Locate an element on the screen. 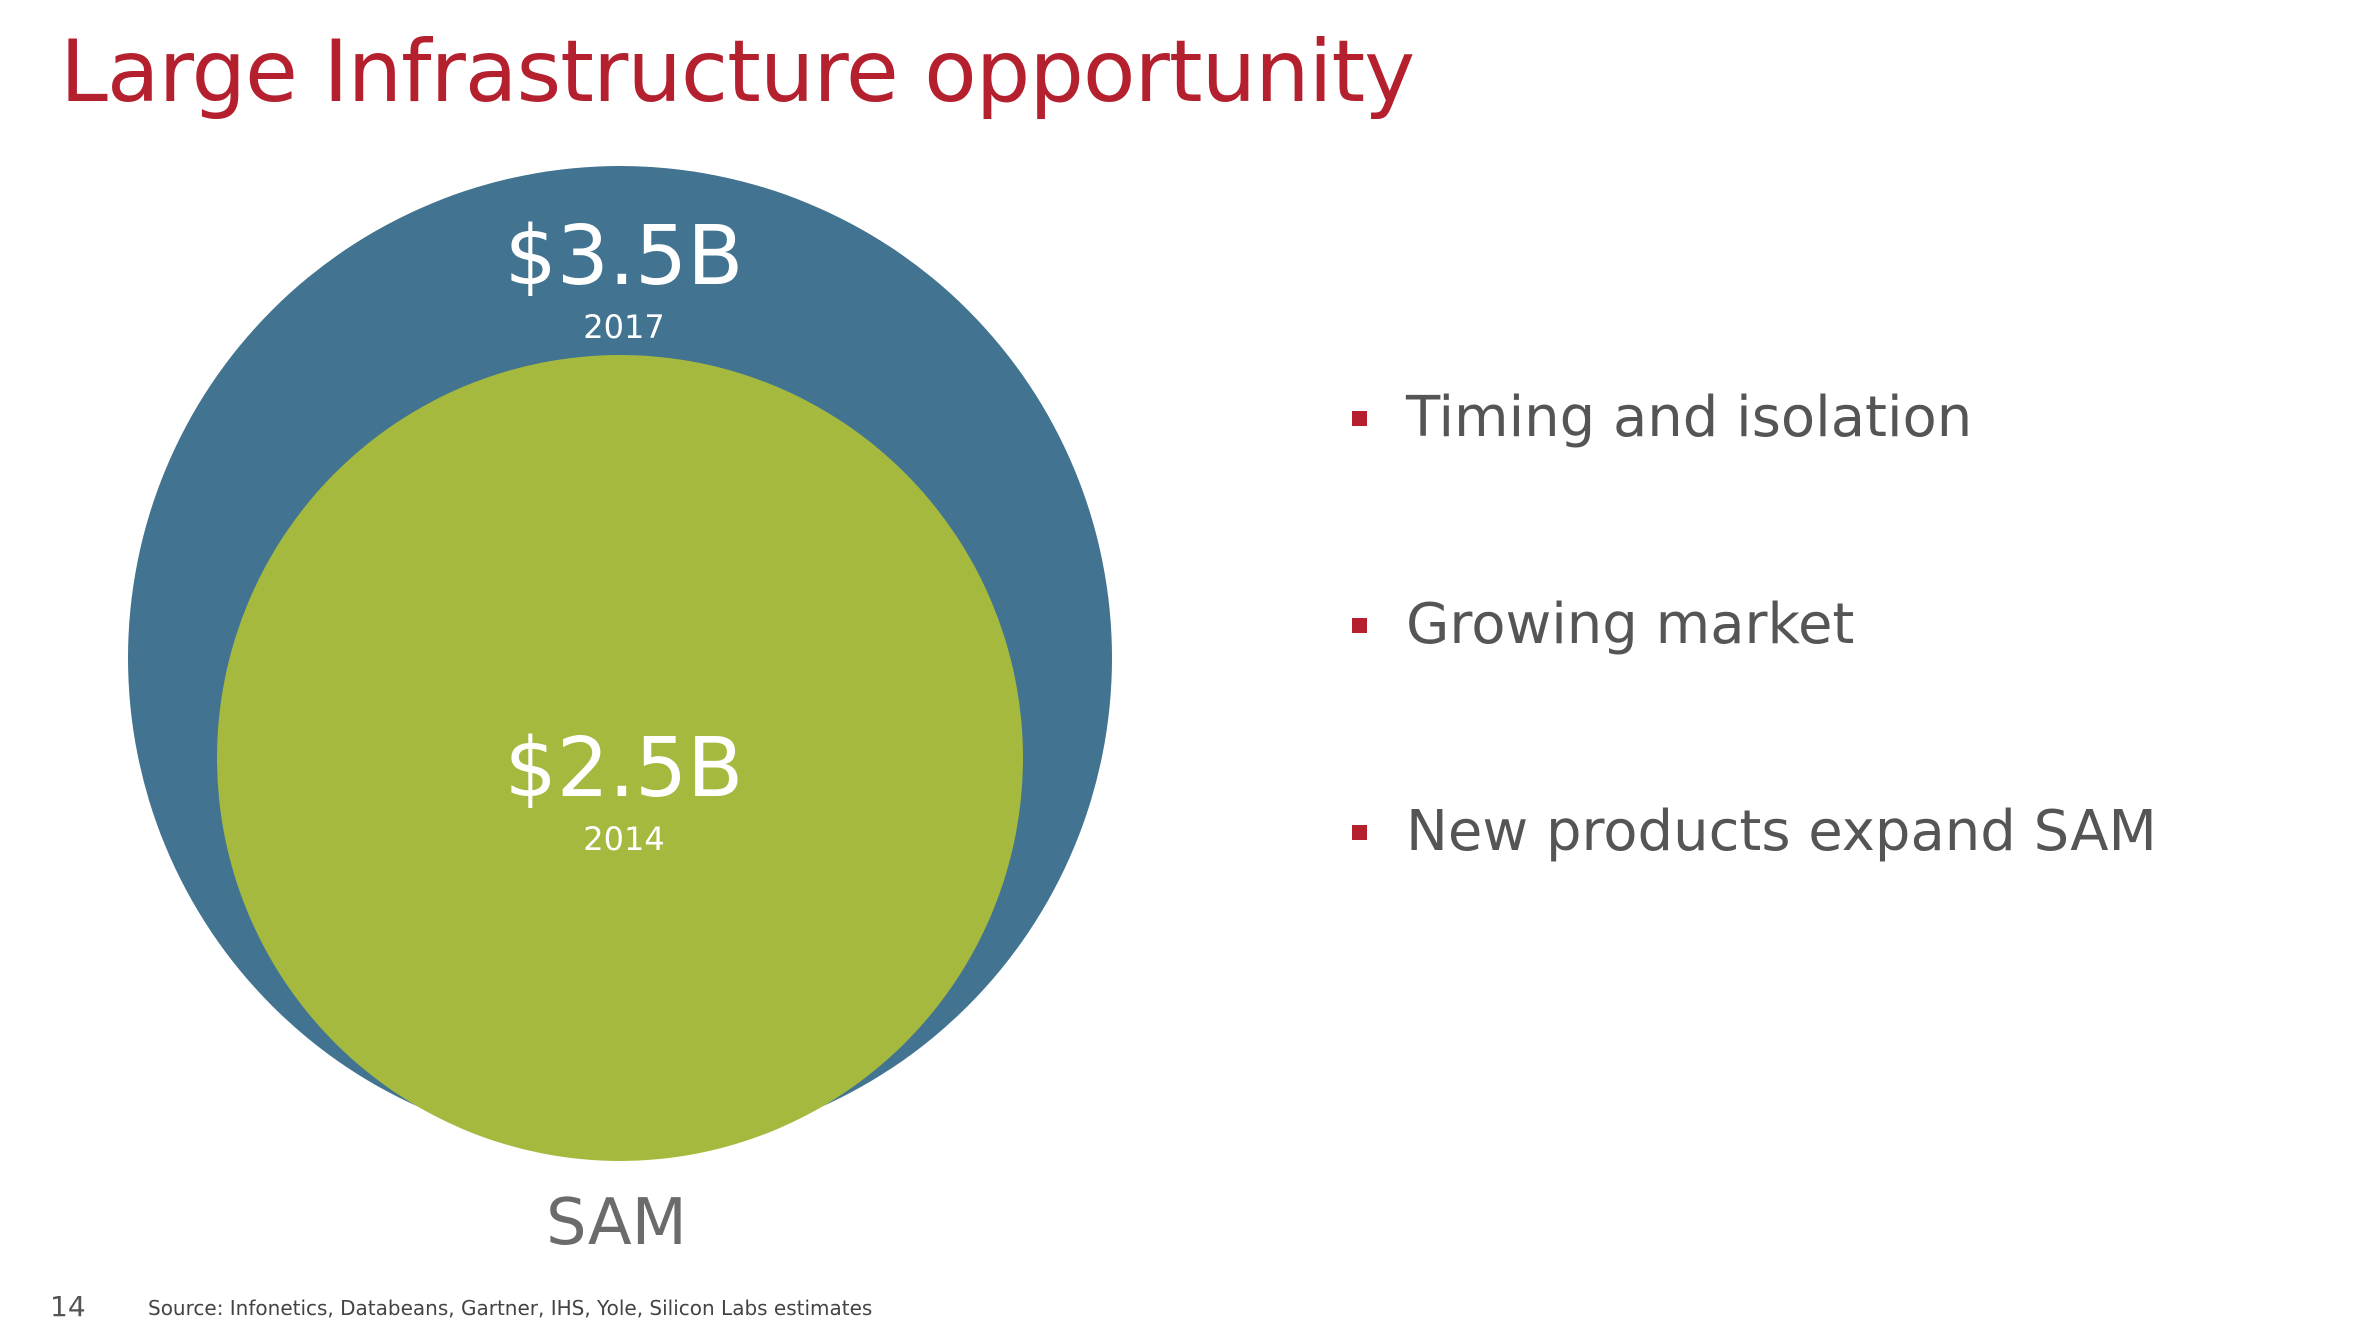 This screenshot has width=2376, height=1334. bullet-item: Timing and isolation is located at coordinates (1754, 418).